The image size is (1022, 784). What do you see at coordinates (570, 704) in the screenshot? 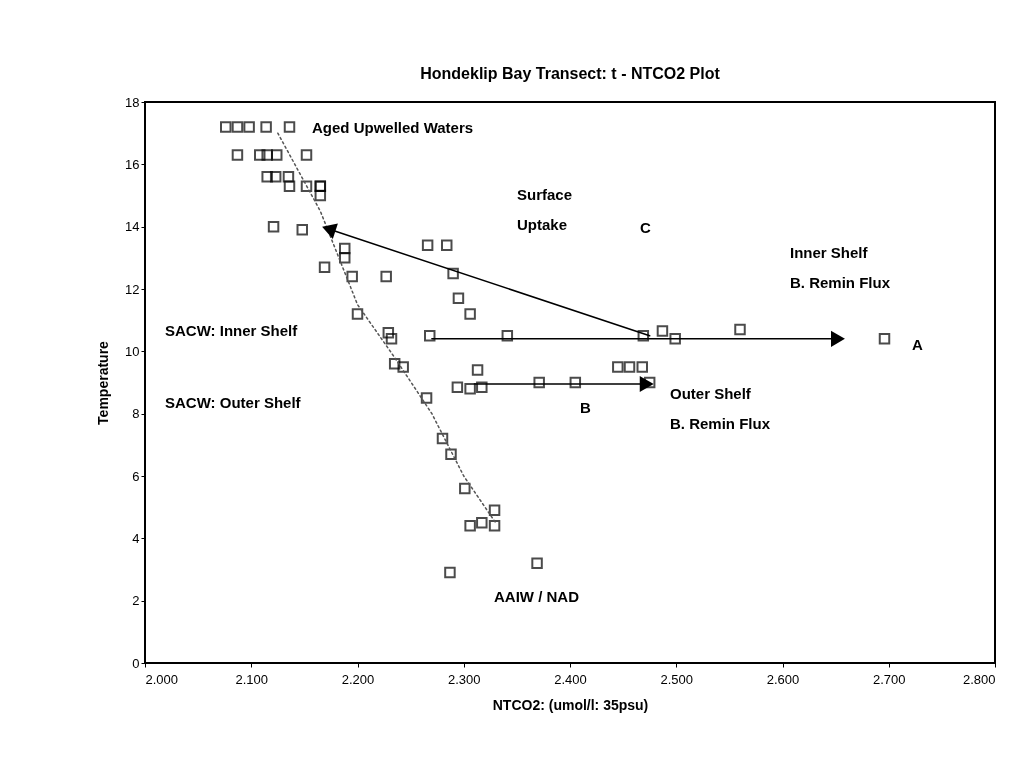
I see `x-axis-title: NTCO2: (umol/l: 35psu)` at bounding box center [570, 704].